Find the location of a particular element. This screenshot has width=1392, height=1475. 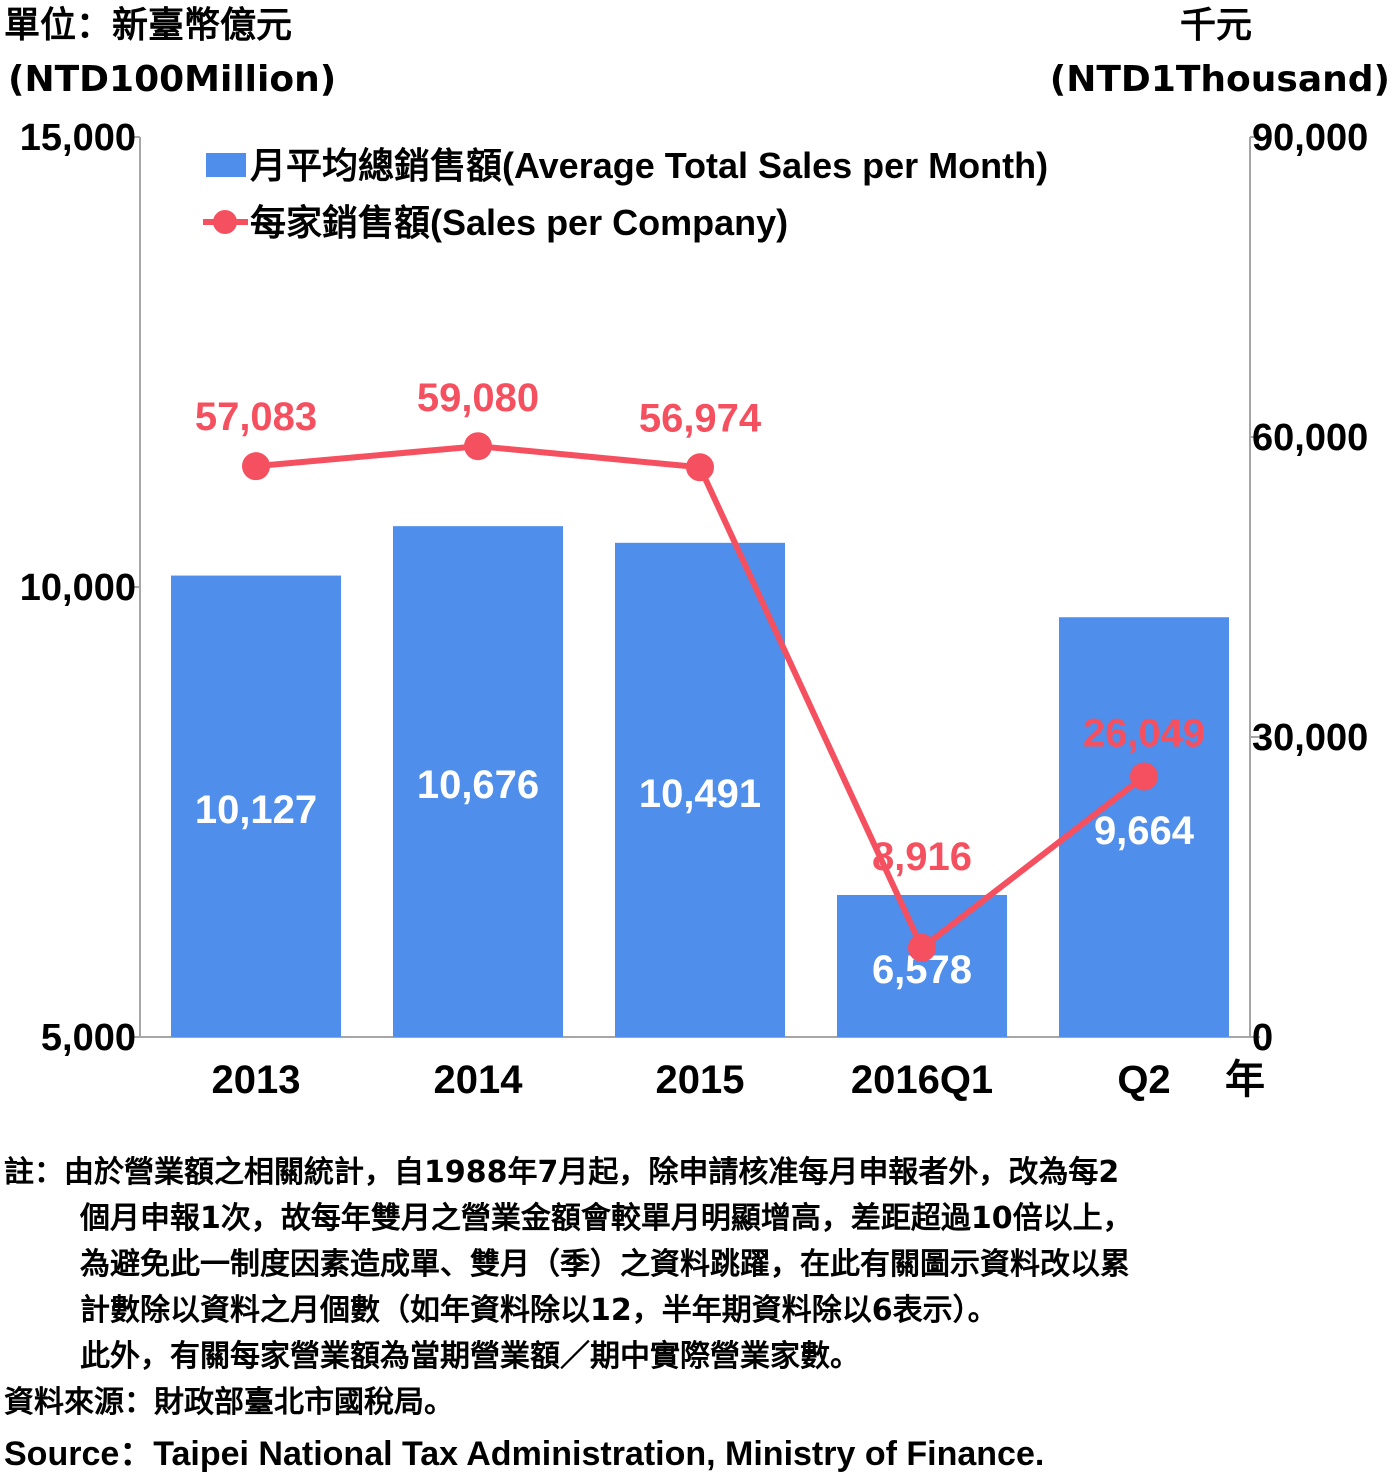

legend-line-label: 每家銷售額(Sales per Company) is located at coordinates (519, 222).